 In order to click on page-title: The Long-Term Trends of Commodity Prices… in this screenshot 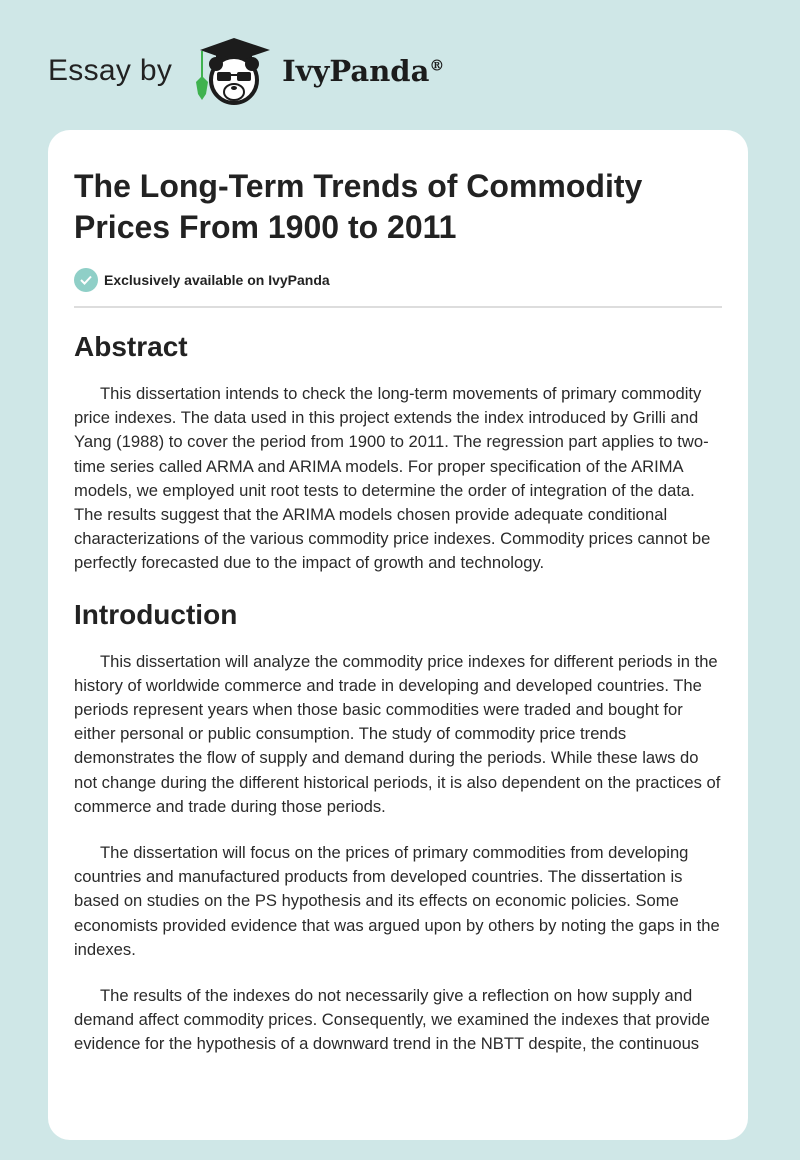, I will do `click(358, 206)`.